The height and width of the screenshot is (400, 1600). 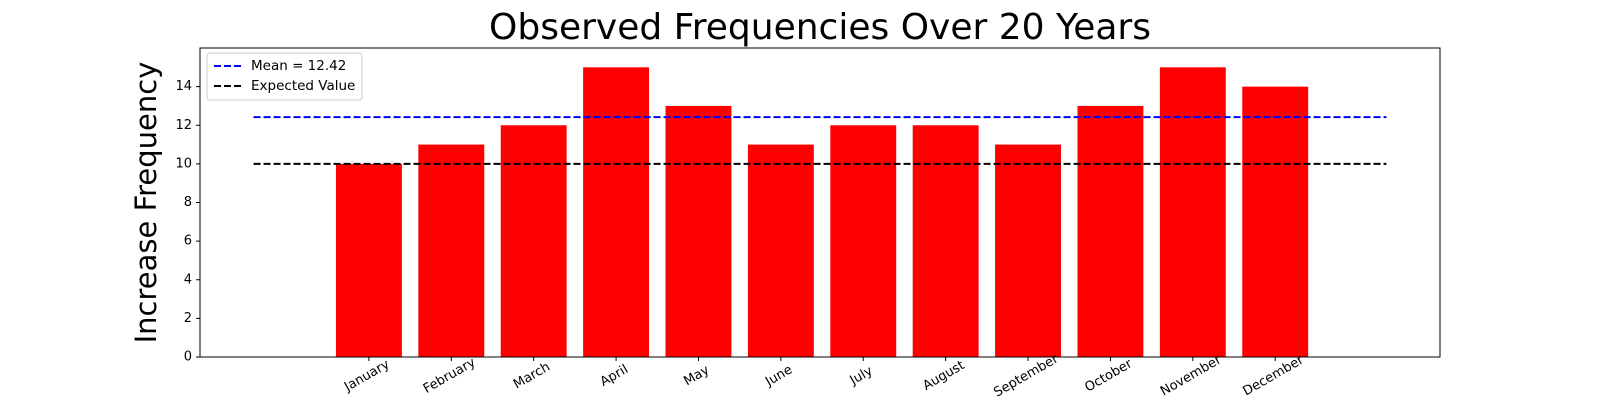 I want to click on x-tick-label: December, so click(x=1274, y=375).